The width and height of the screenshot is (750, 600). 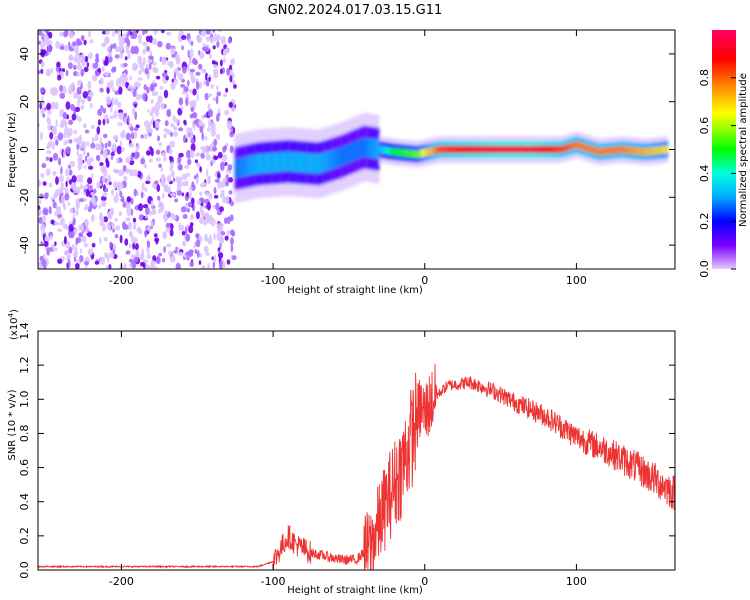 I want to click on y-tick-label: 1.0, so click(x=24, y=400).